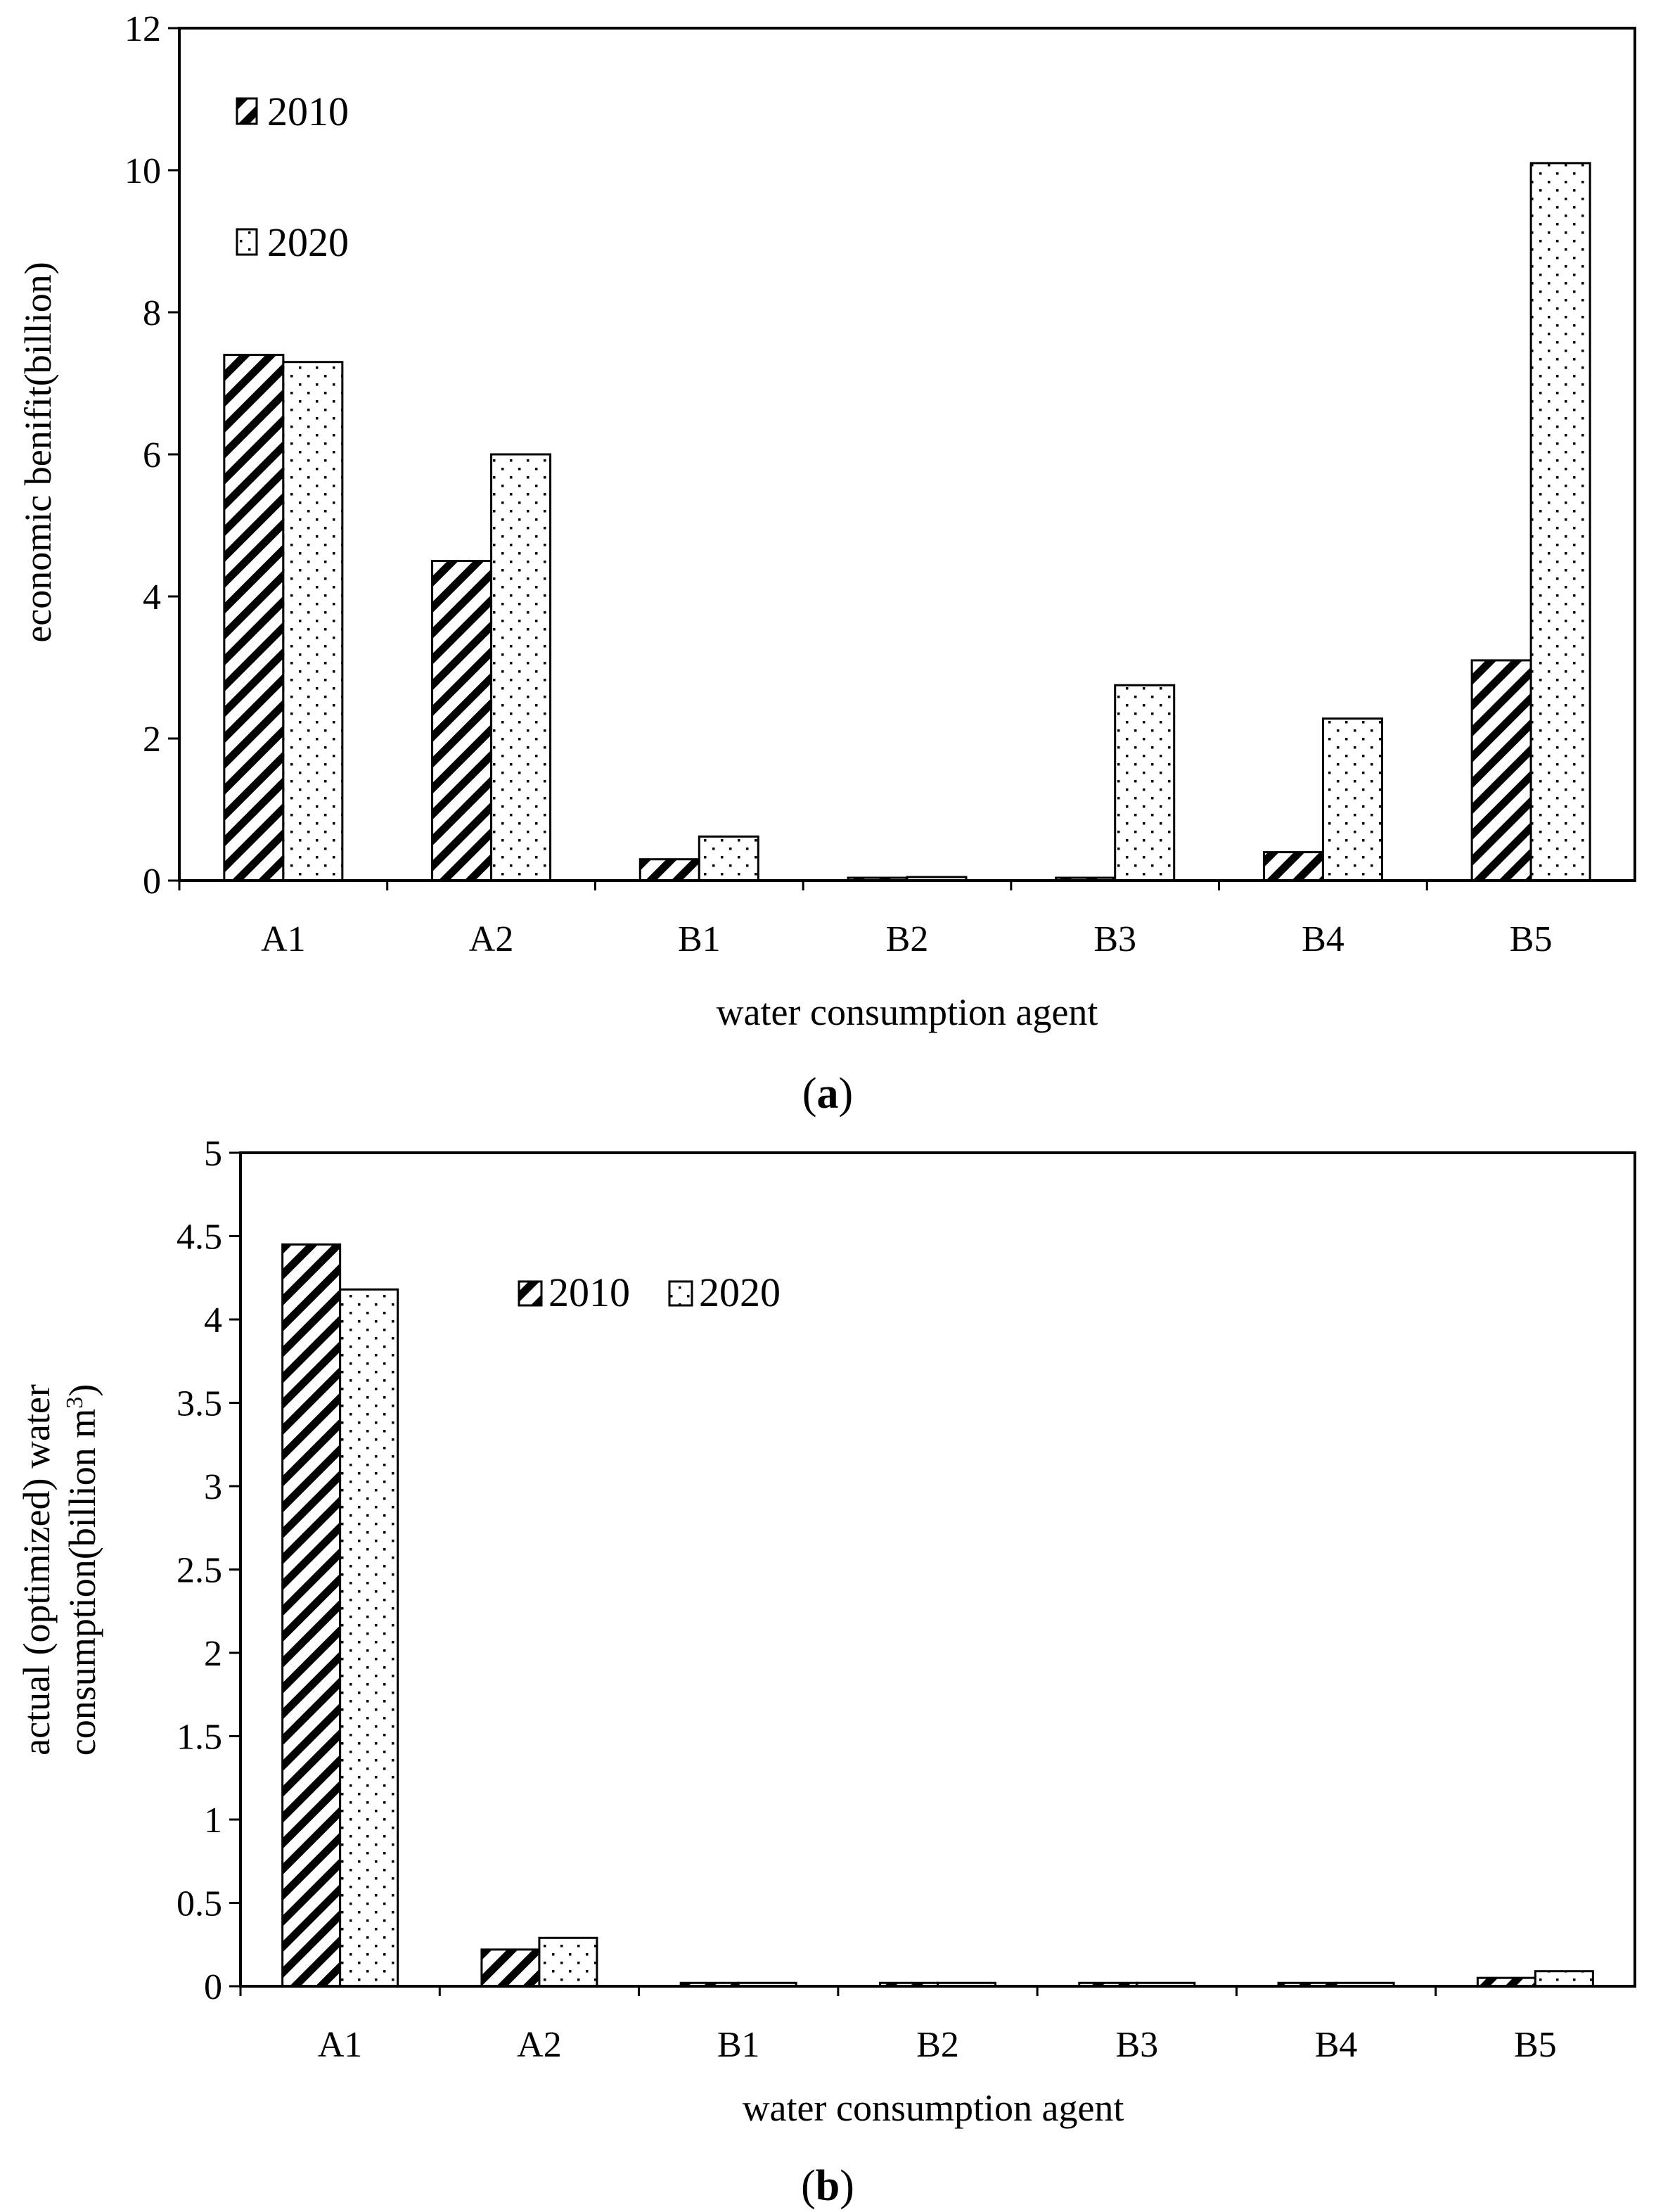 The image size is (1656, 2212). I want to click on a-bar-B5-2020, so click(1560, 522).